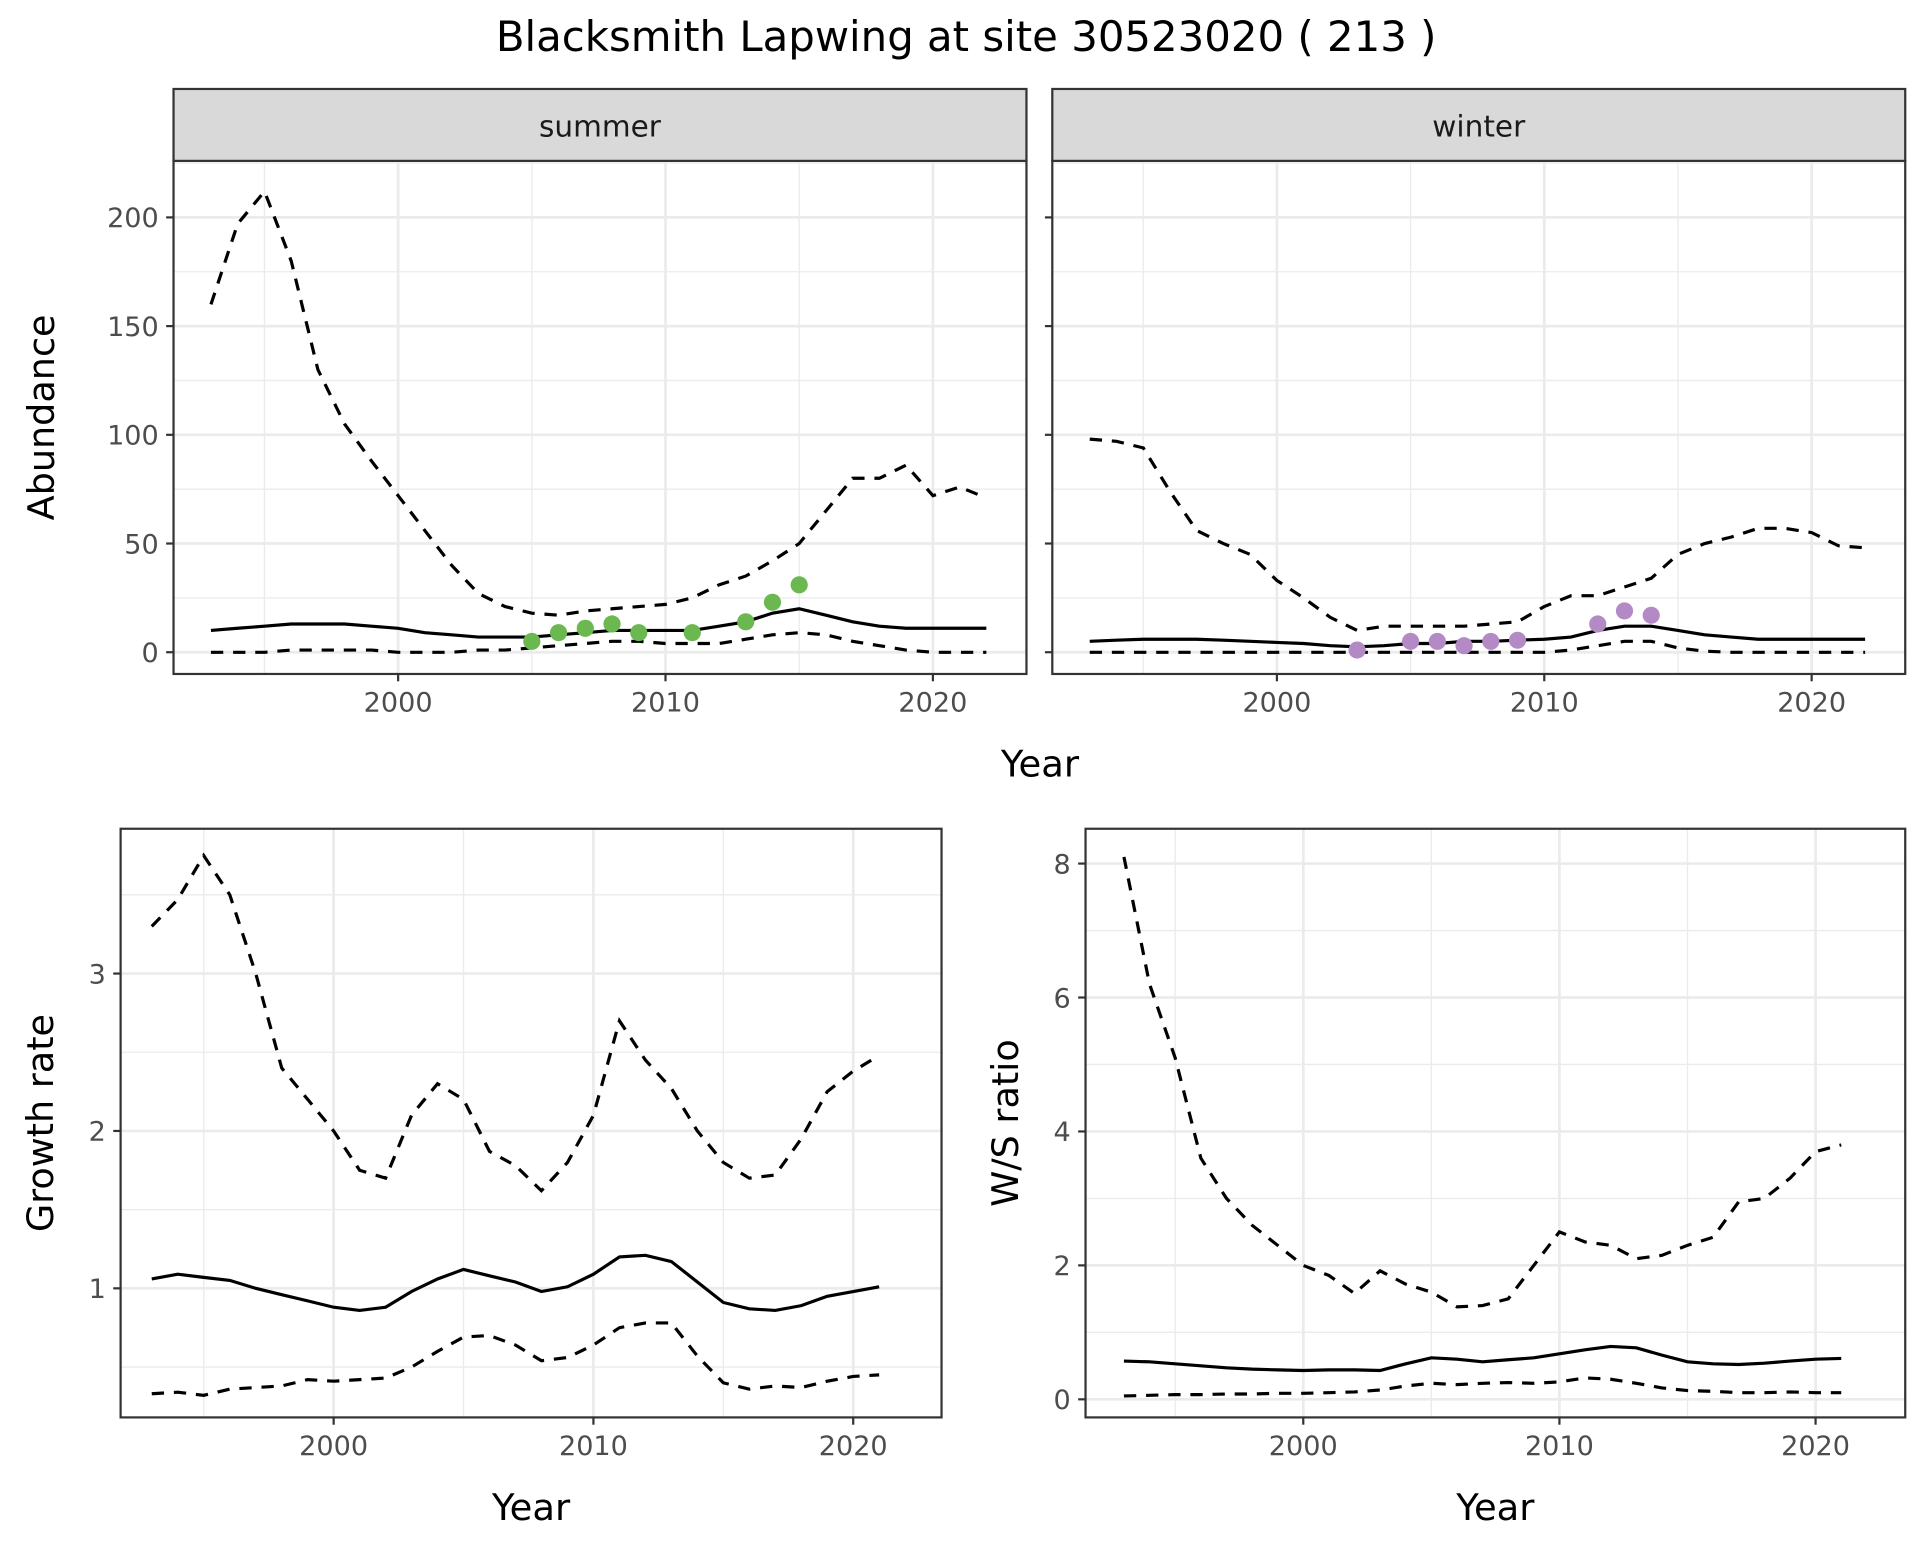 The image size is (1920, 1560). What do you see at coordinates (1062, 864) in the screenshot?
I see `y-tick-label: 8` at bounding box center [1062, 864].